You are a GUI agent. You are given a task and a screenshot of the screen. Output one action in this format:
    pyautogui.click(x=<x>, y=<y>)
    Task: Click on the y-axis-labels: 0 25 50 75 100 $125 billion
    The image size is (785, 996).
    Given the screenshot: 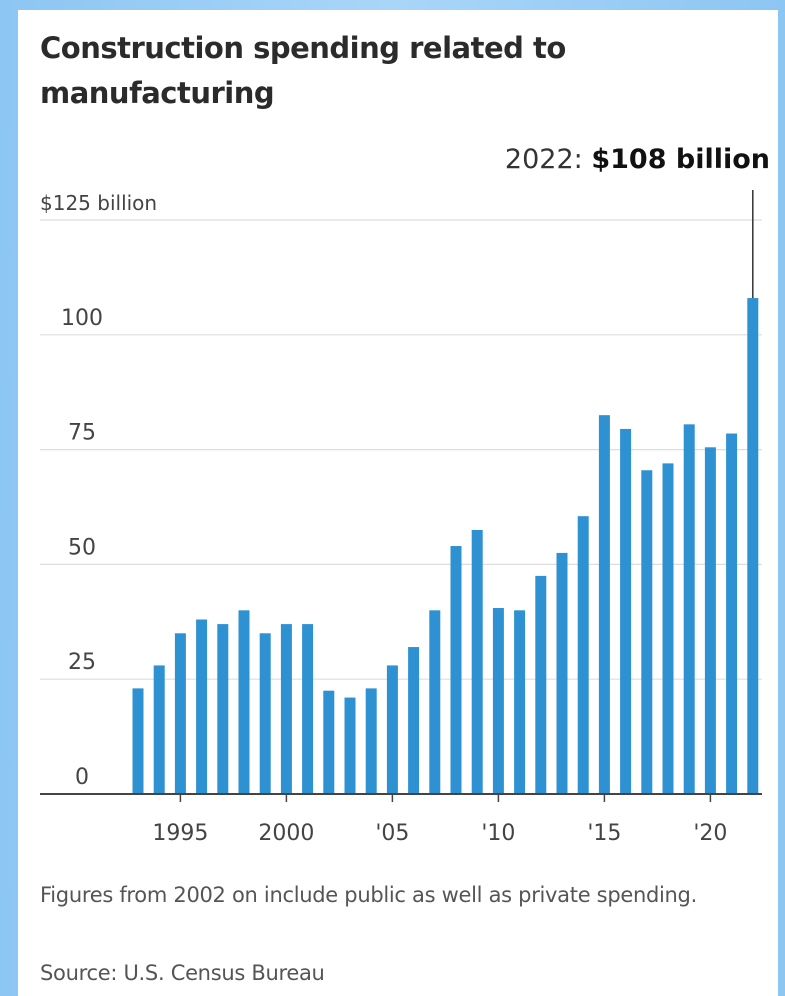 What is the action you would take?
    pyautogui.click(x=98, y=490)
    